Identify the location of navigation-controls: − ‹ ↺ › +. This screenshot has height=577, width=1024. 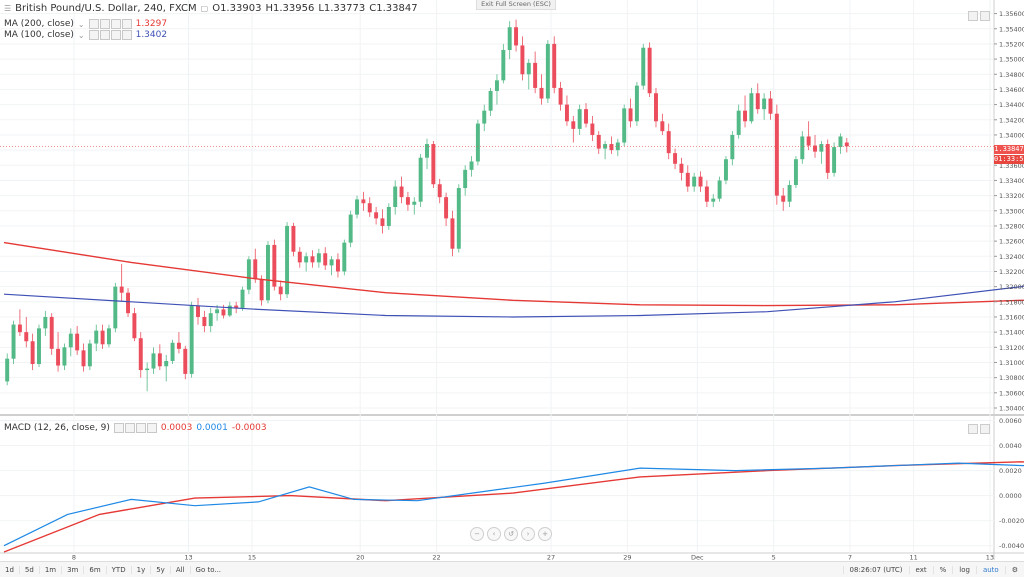
(511, 534).